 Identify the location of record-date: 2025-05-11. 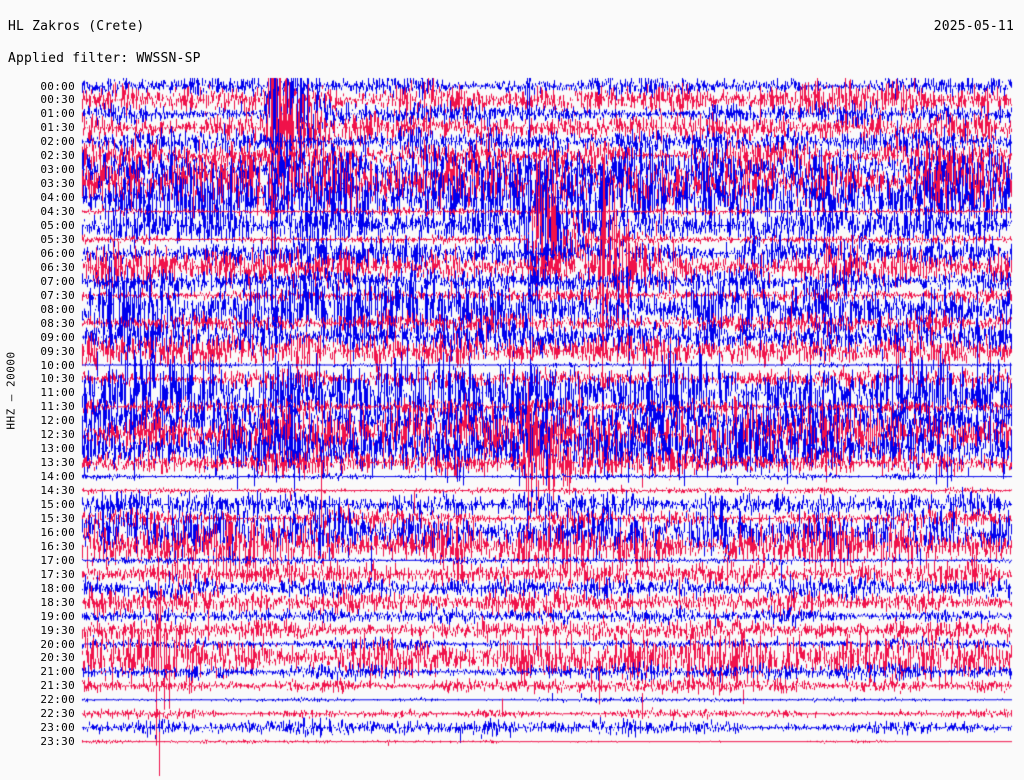
(973, 26).